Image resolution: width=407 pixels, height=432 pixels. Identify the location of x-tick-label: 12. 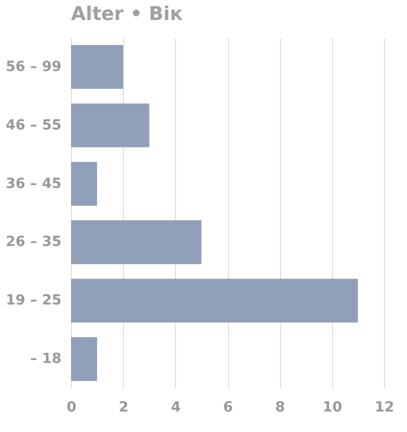
(384, 408).